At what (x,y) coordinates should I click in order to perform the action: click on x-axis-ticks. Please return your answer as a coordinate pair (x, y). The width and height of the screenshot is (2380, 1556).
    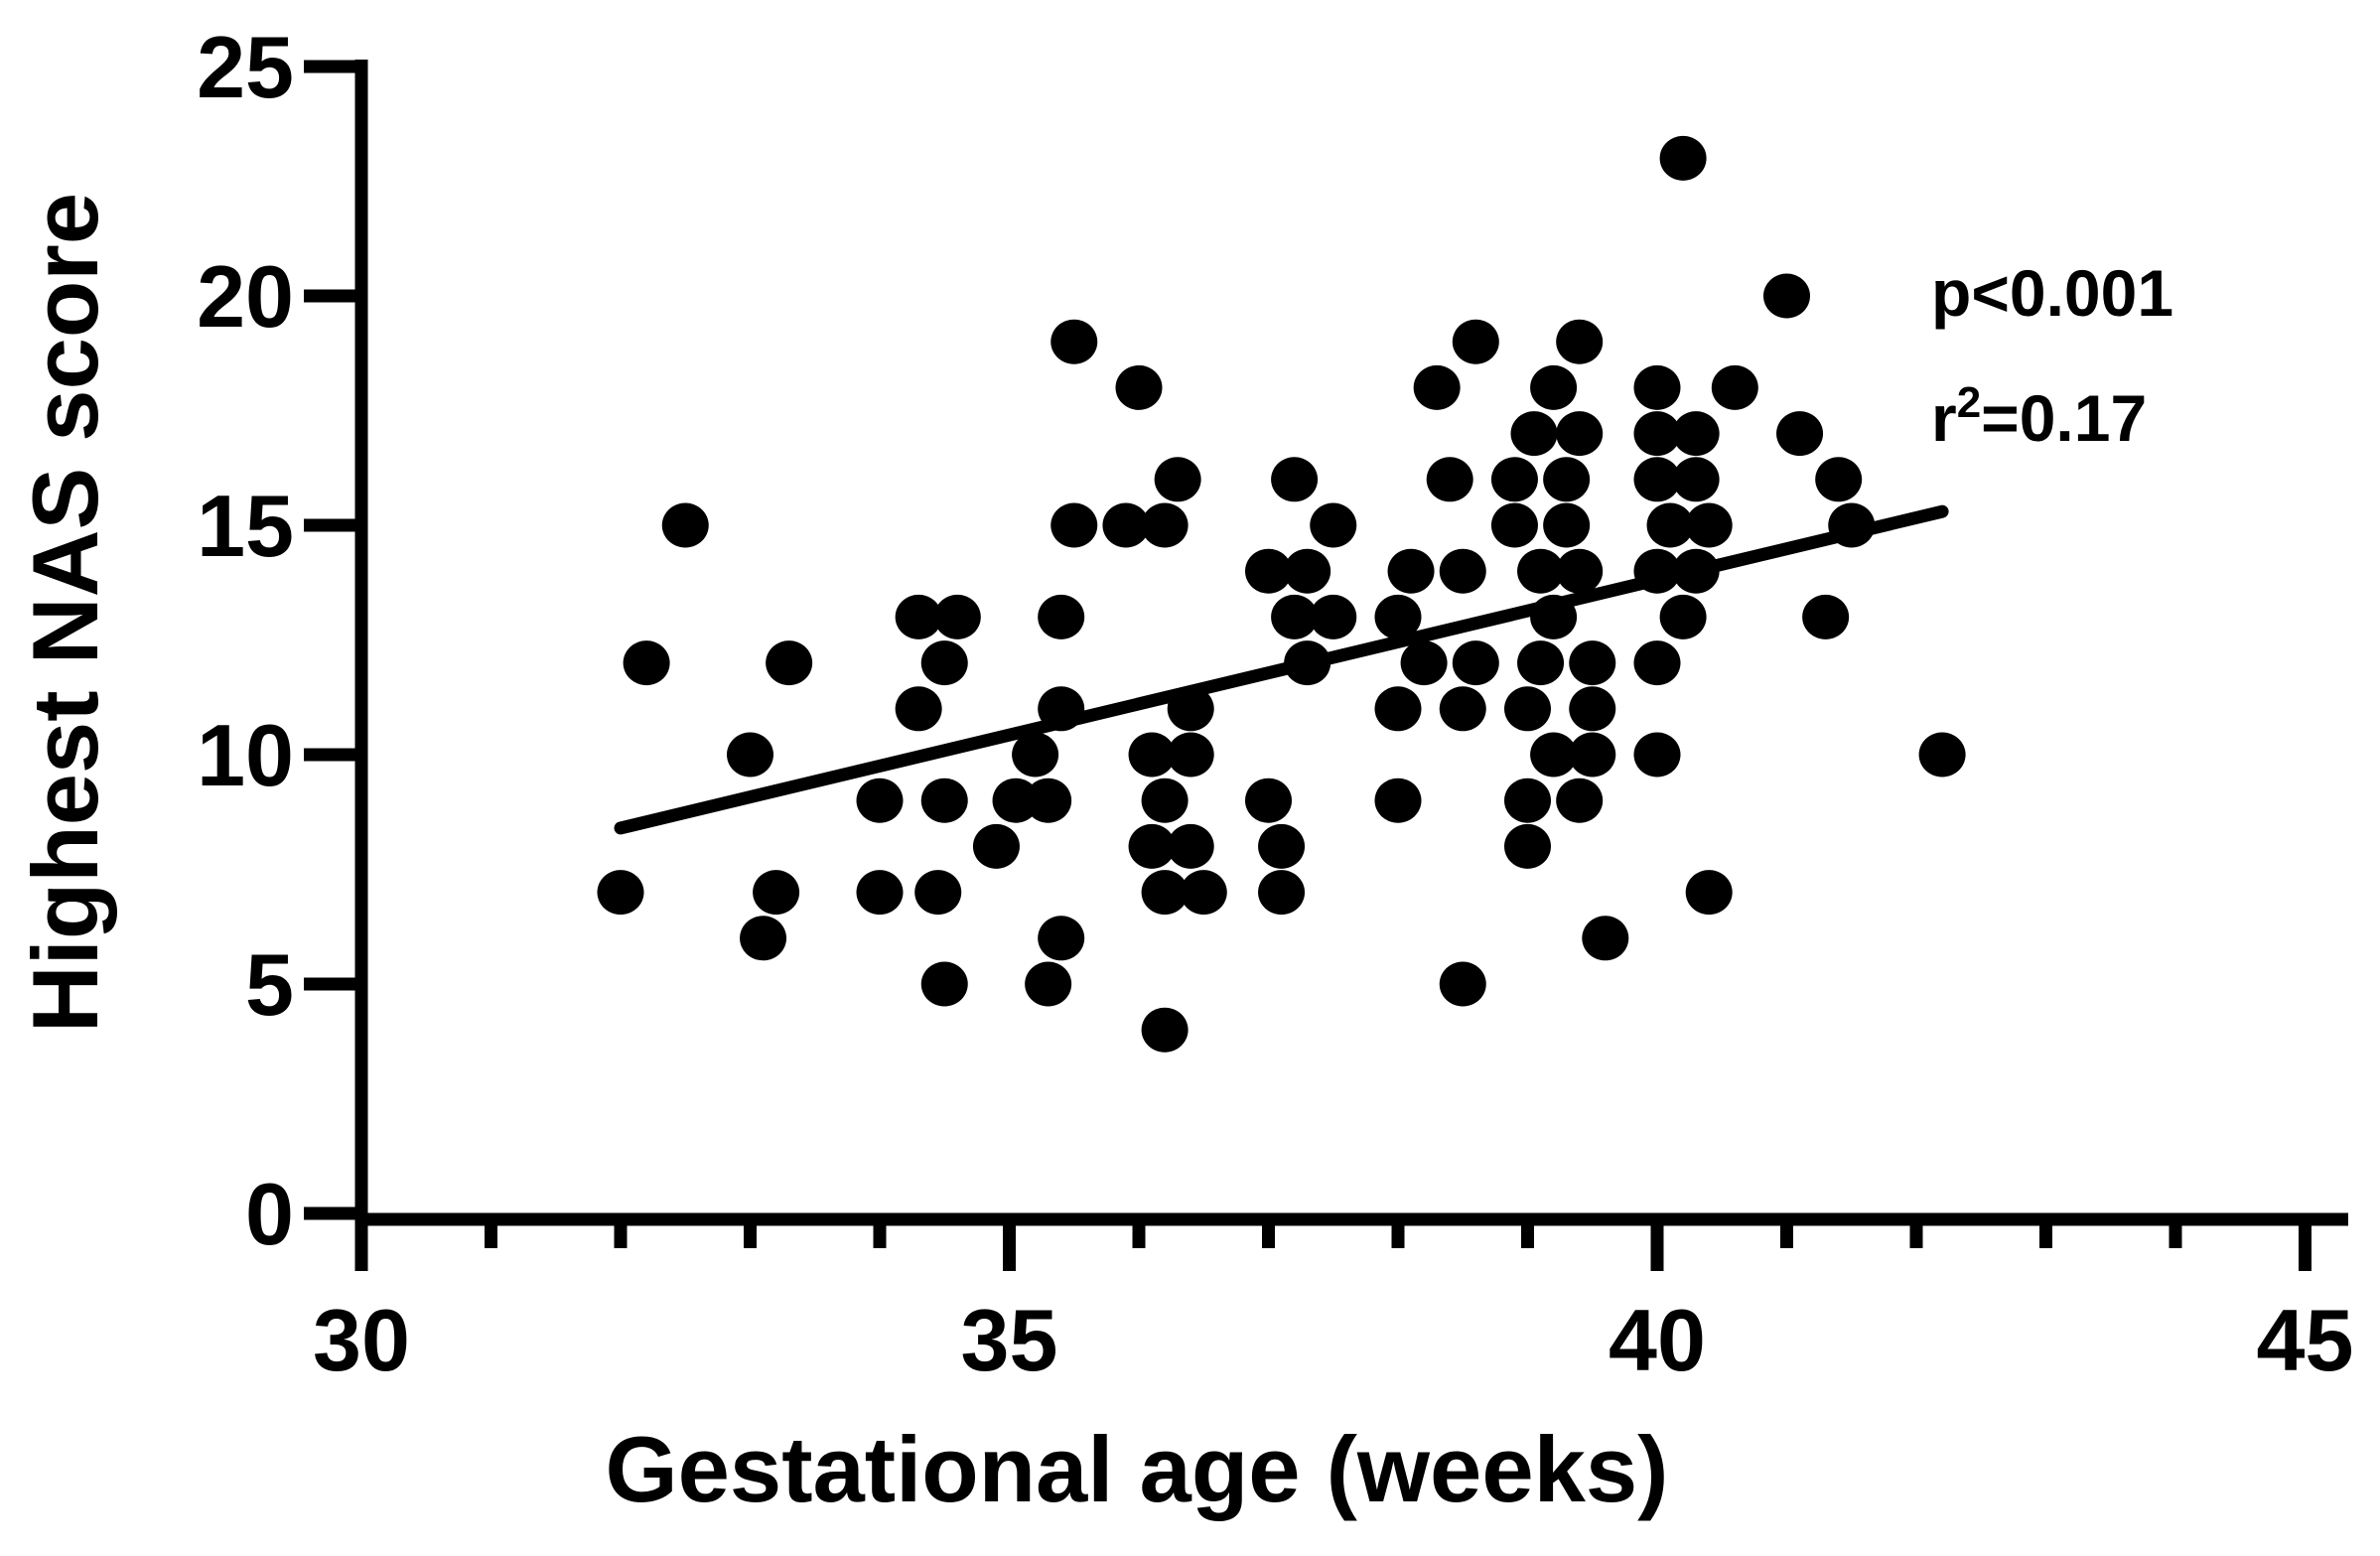
    Looking at the image, I should click on (1398, 1245).